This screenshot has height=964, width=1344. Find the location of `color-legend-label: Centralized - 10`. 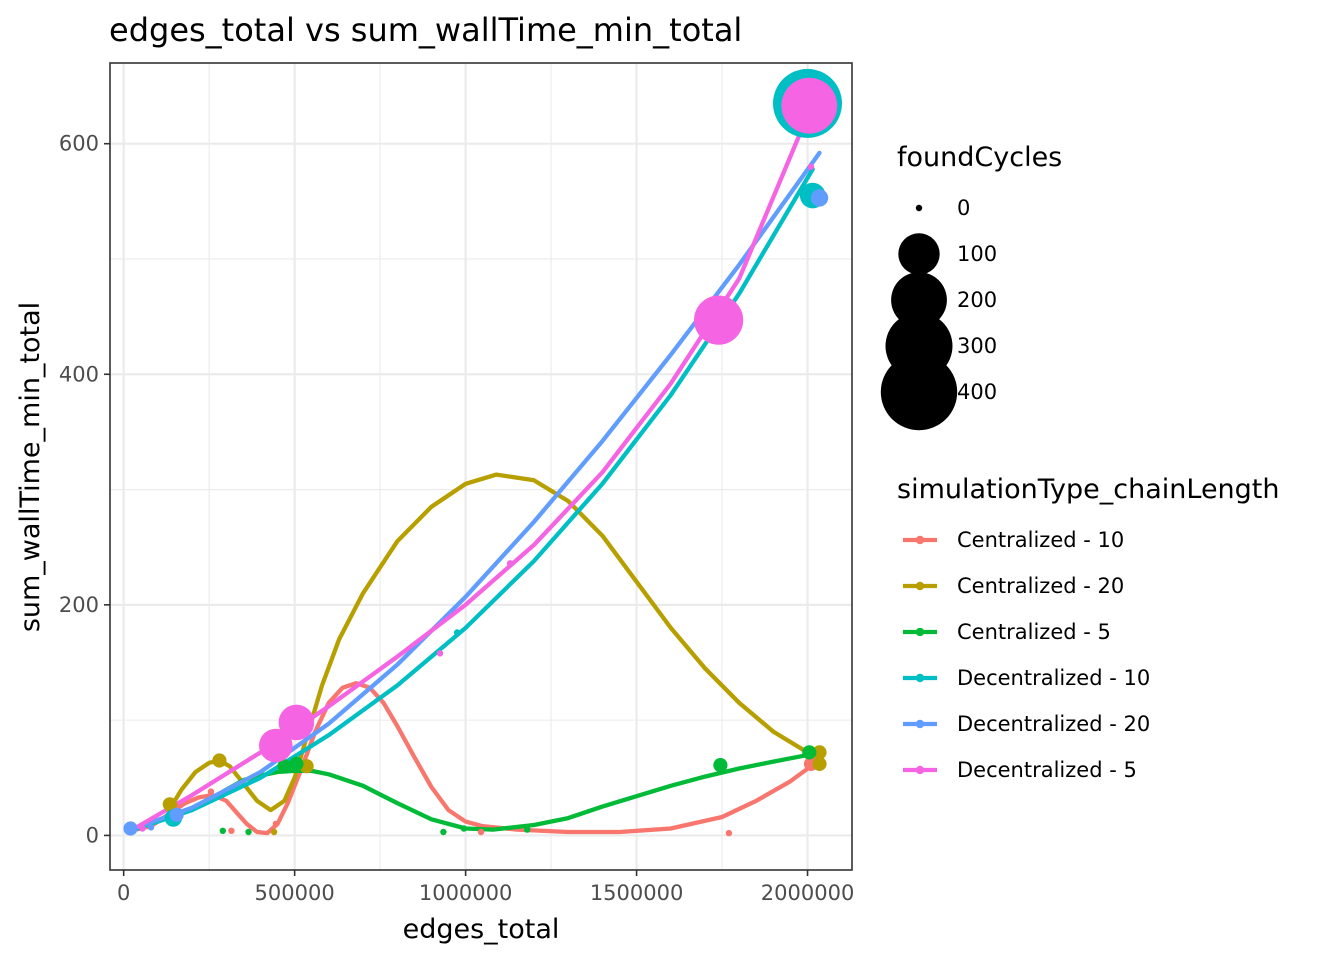

color-legend-label: Centralized - 10 is located at coordinates (1040, 540).